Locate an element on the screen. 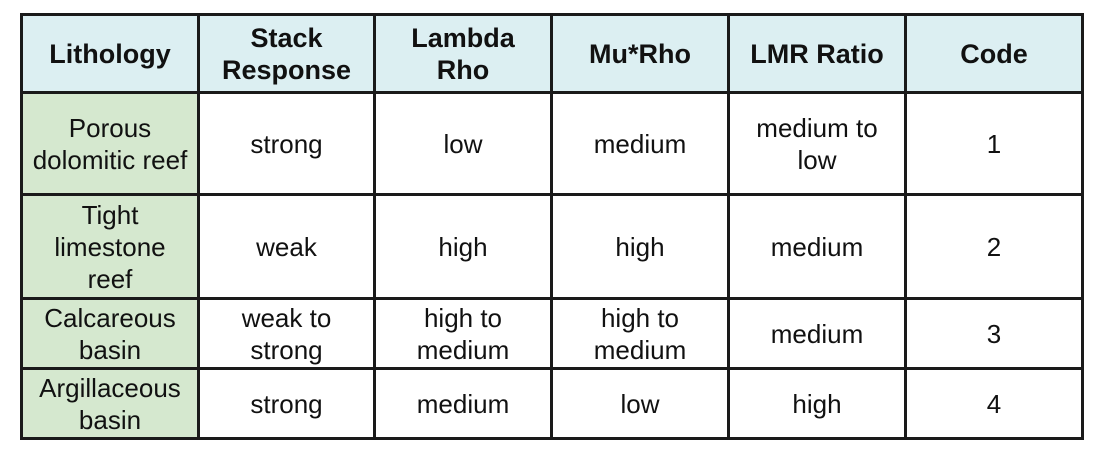  header-lithology: Lithology is located at coordinates (110, 53).